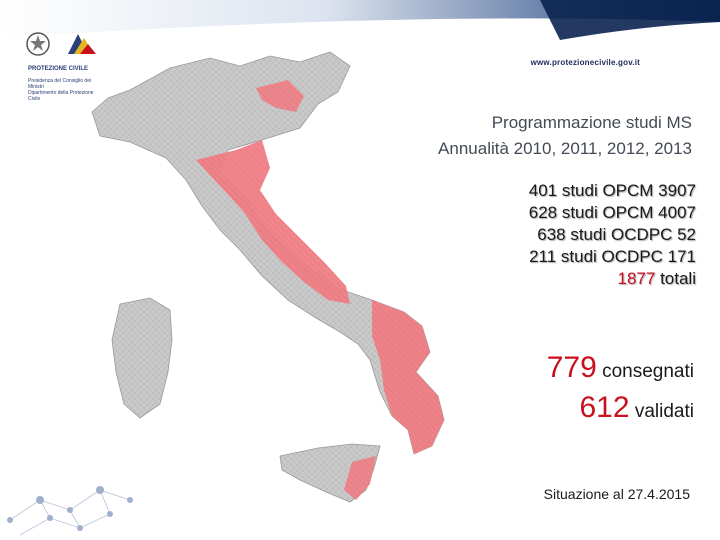 Image resolution: width=720 pixels, height=540 pixels. What do you see at coordinates (142, 358) in the screenshot?
I see `sardinia-region` at bounding box center [142, 358].